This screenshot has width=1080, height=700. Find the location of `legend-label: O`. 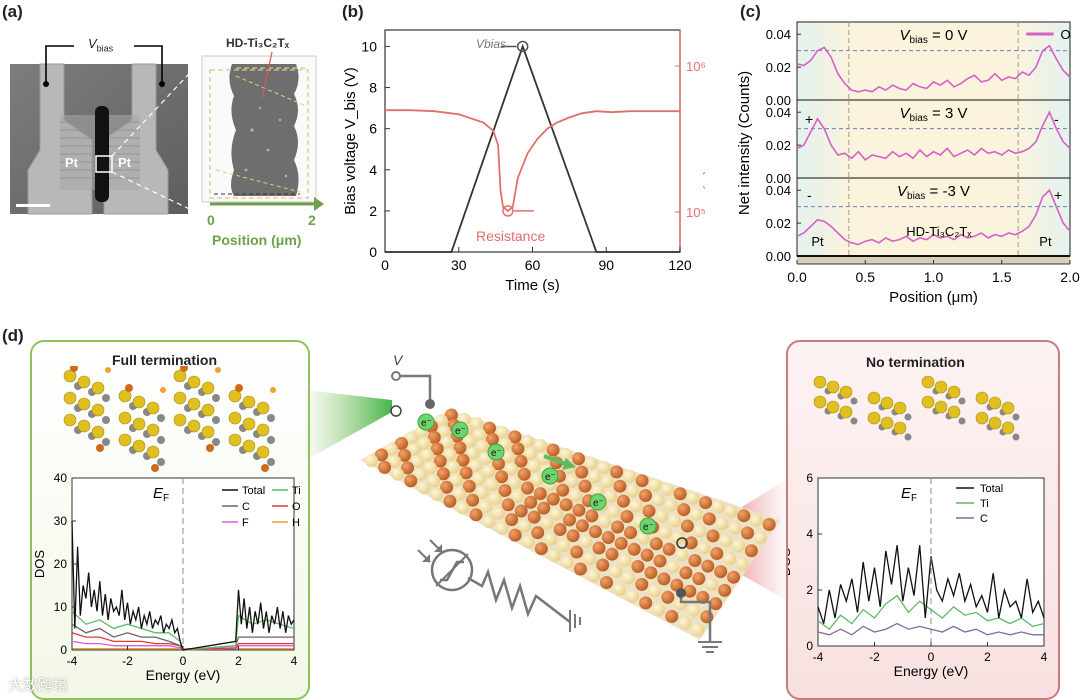

legend-label: O is located at coordinates (1065, 34).